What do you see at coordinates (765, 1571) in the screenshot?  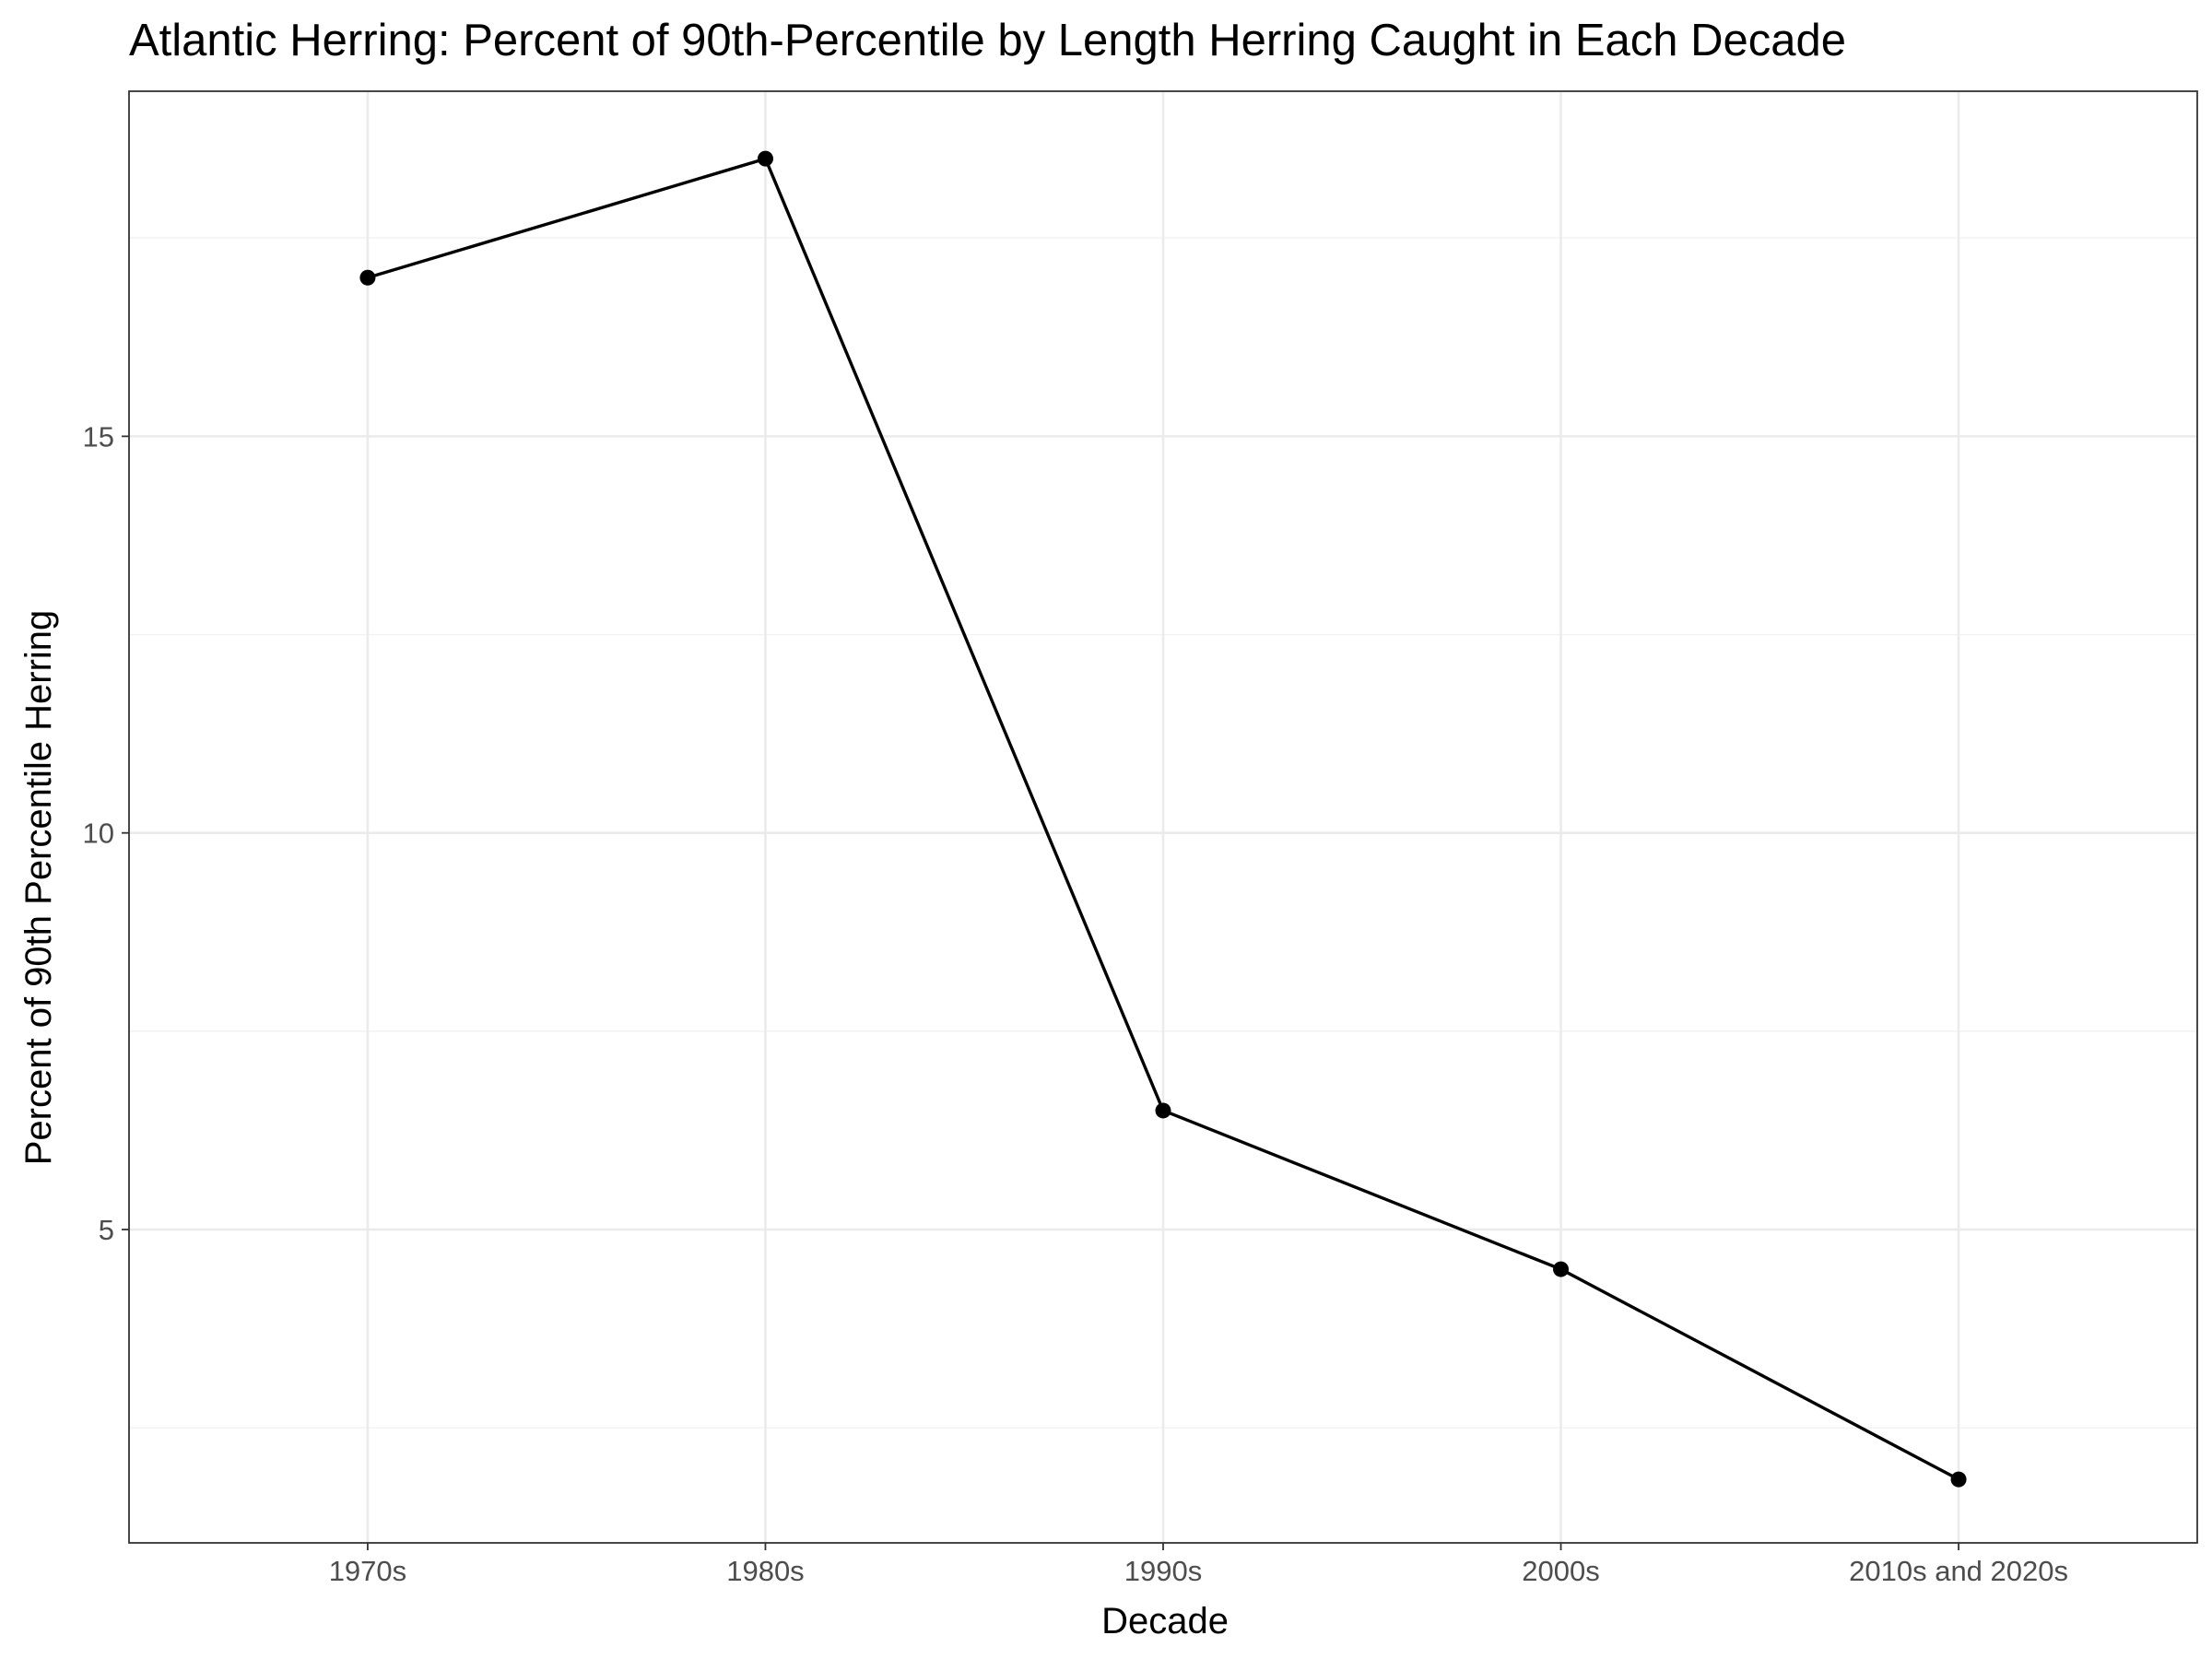 I see `x-tick-label: 1980s` at bounding box center [765, 1571].